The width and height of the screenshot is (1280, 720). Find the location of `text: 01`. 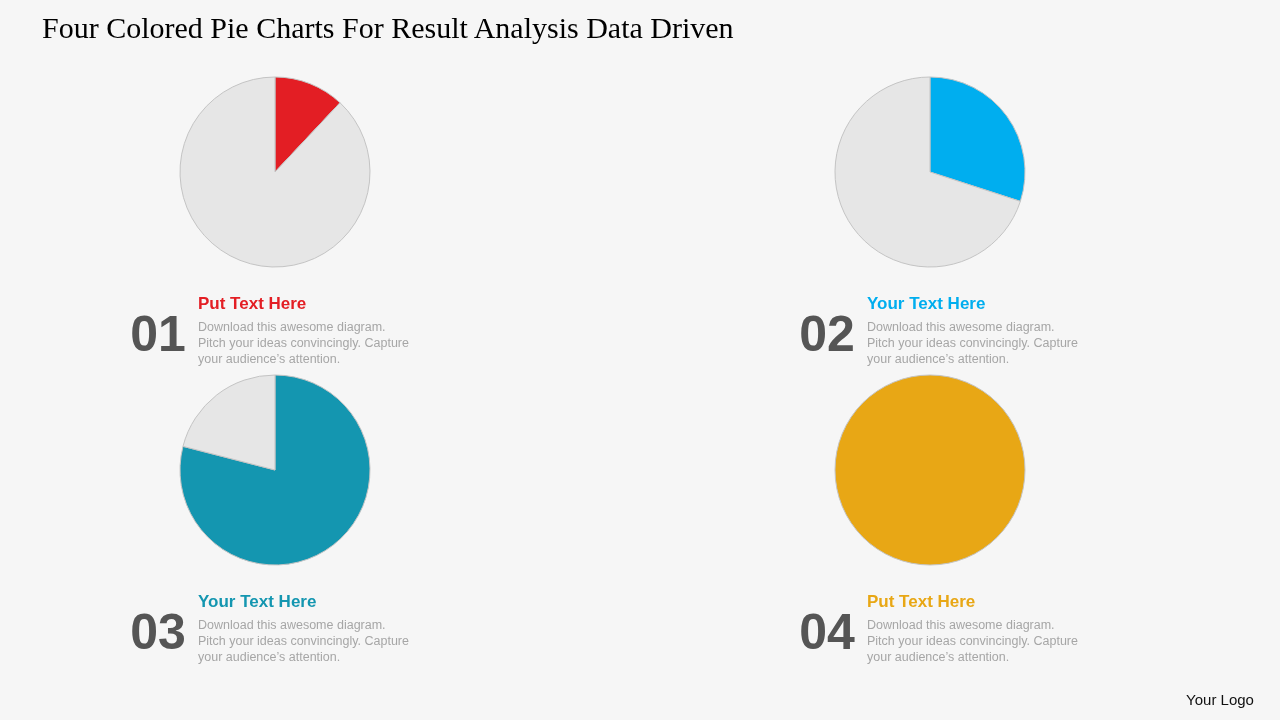

text: 01 is located at coordinates (158, 334).